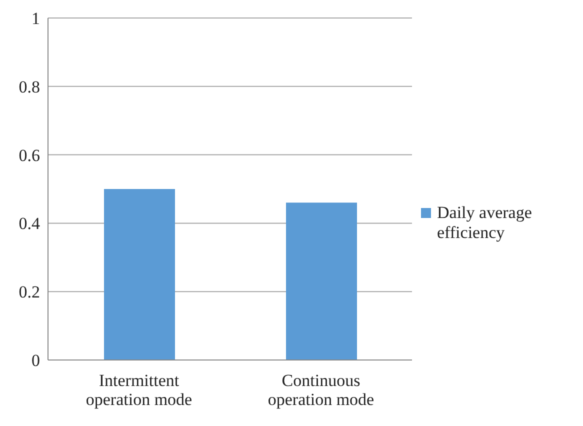 The image size is (583, 426). What do you see at coordinates (321, 390) in the screenshot?
I see `x-tick-label: Continuous operation mode` at bounding box center [321, 390].